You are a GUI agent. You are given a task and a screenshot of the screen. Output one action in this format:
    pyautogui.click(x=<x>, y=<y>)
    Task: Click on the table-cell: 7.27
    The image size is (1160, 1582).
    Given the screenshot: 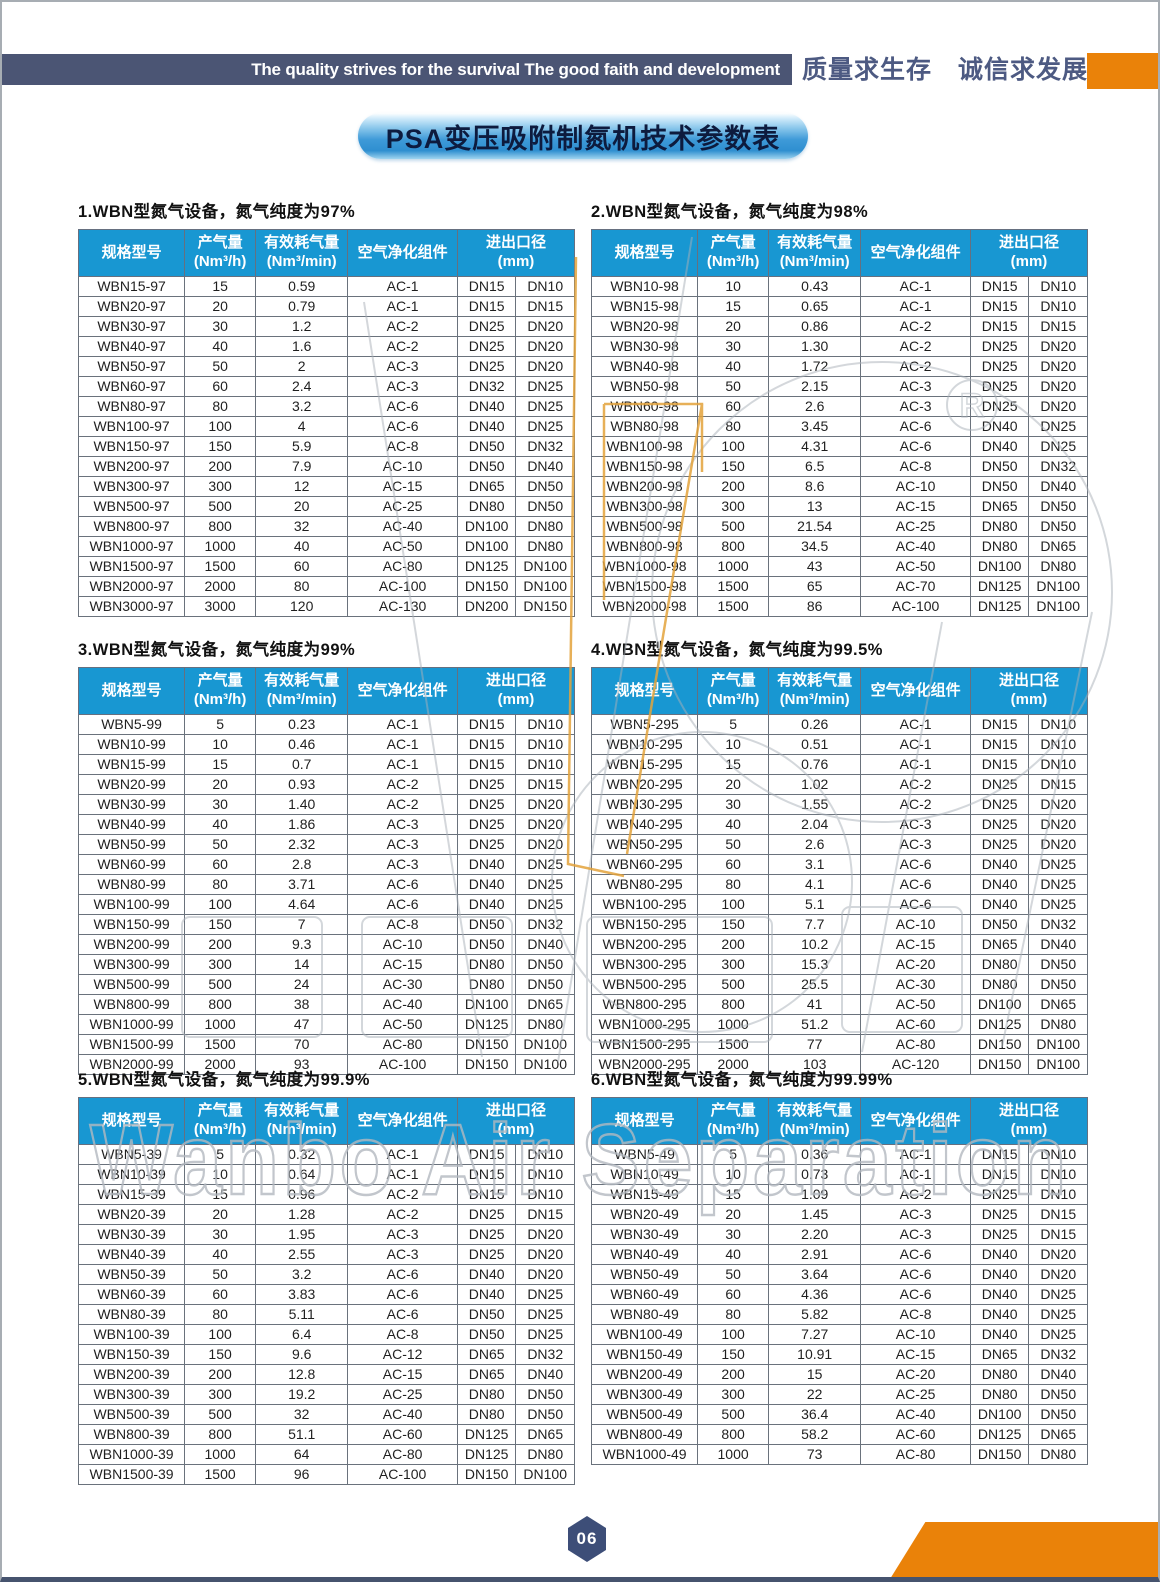 What is the action you would take?
    pyautogui.click(x=815, y=1334)
    